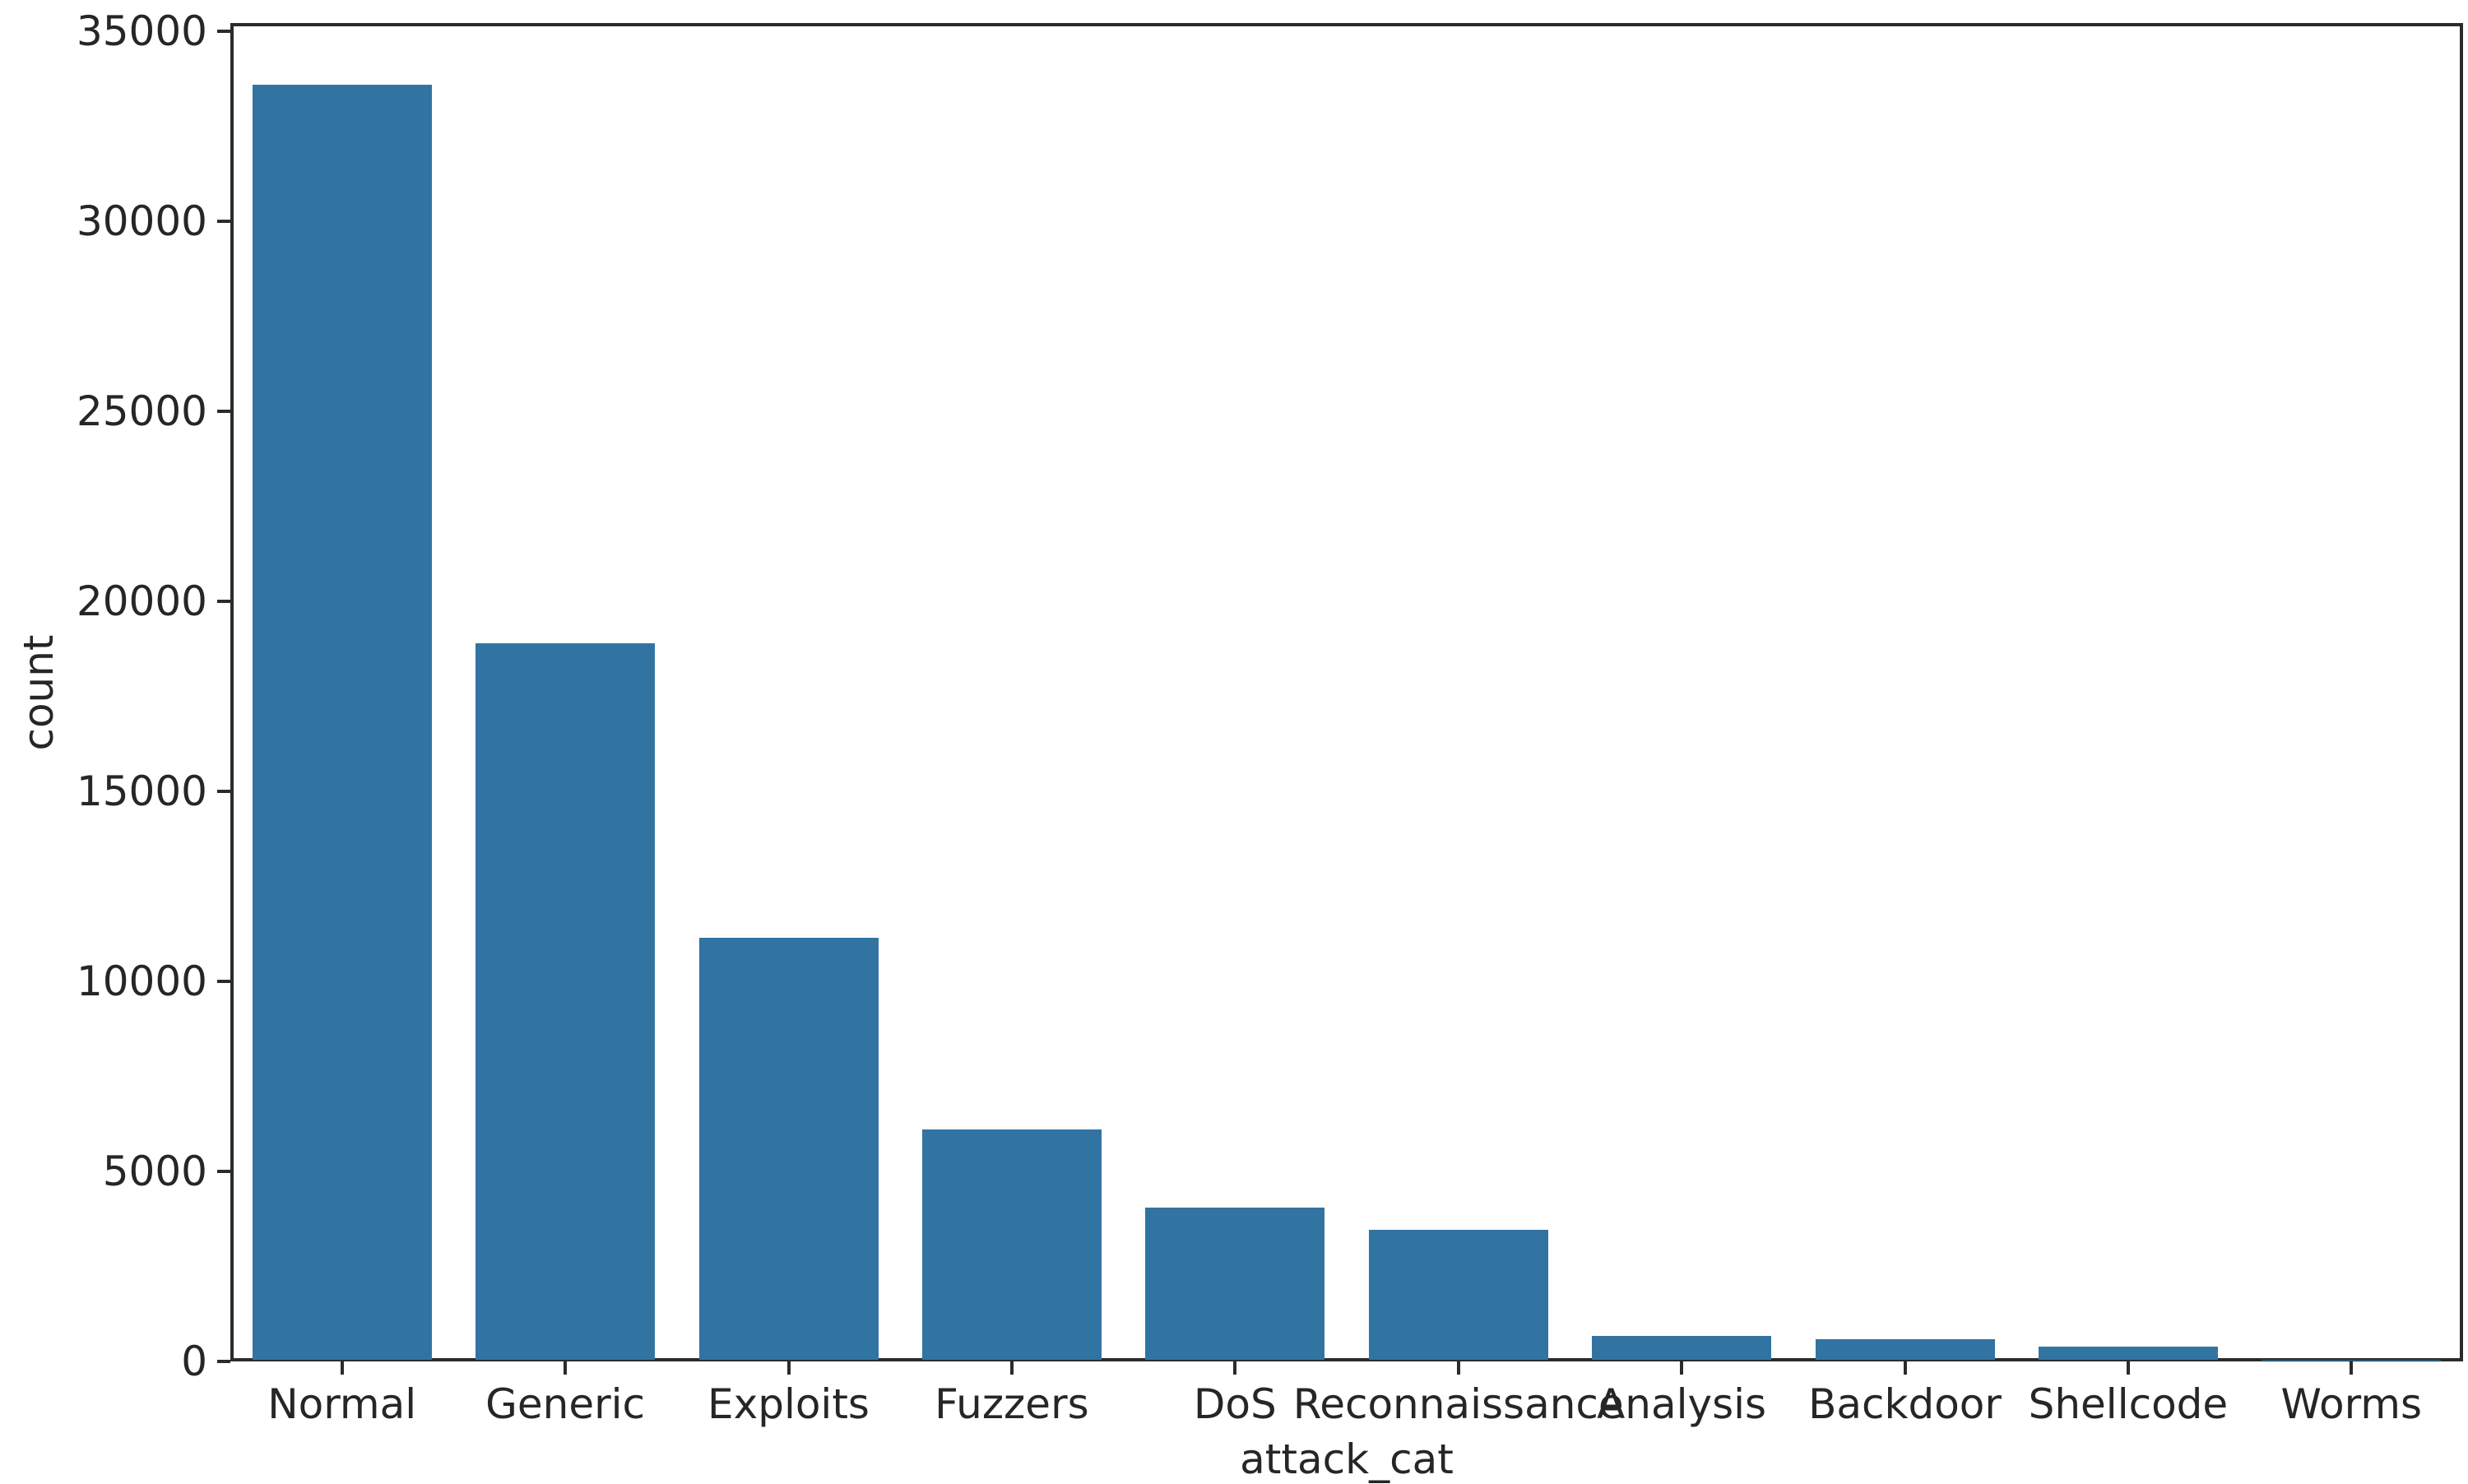 This screenshot has height=1484, width=2468. I want to click on x-tick-label-reconnaissance: Reconnaissance, so click(1458, 1404).